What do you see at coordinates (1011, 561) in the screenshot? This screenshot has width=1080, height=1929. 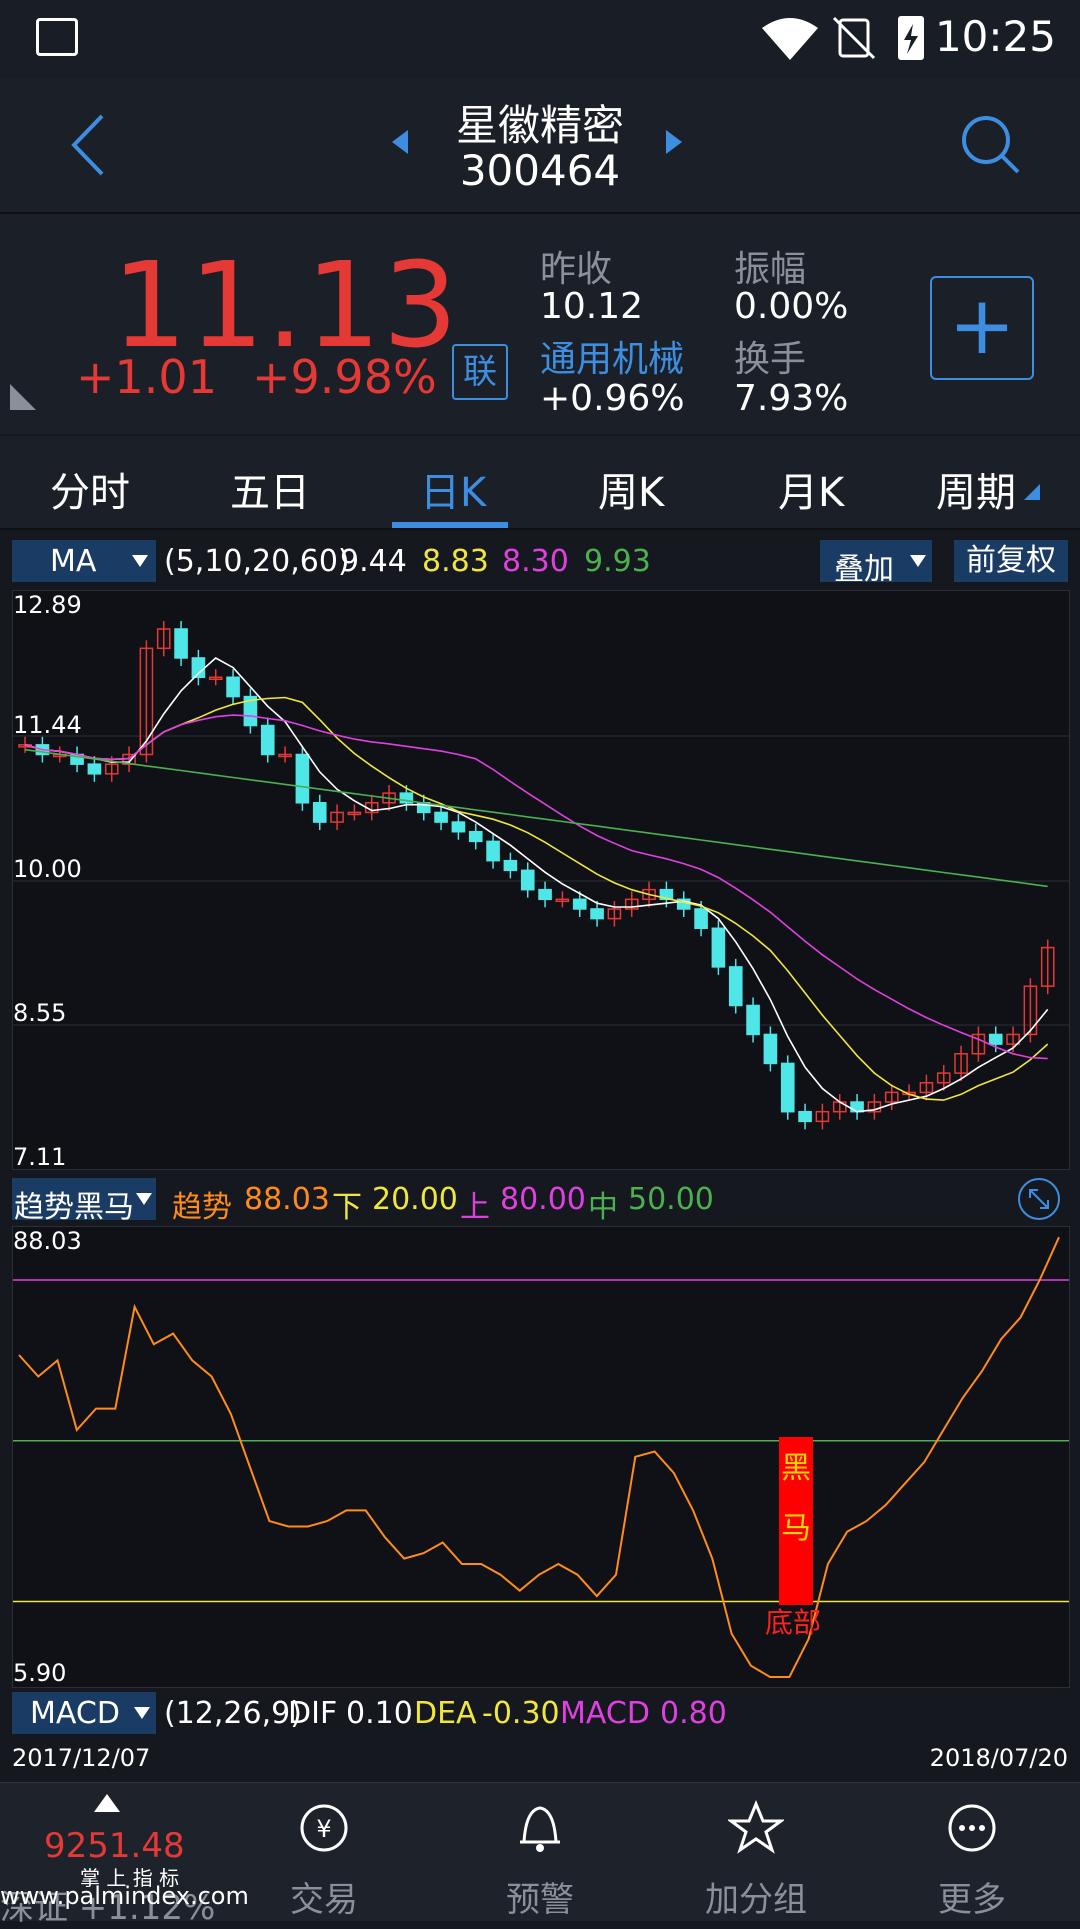 I see `adjust-button: 前复权` at bounding box center [1011, 561].